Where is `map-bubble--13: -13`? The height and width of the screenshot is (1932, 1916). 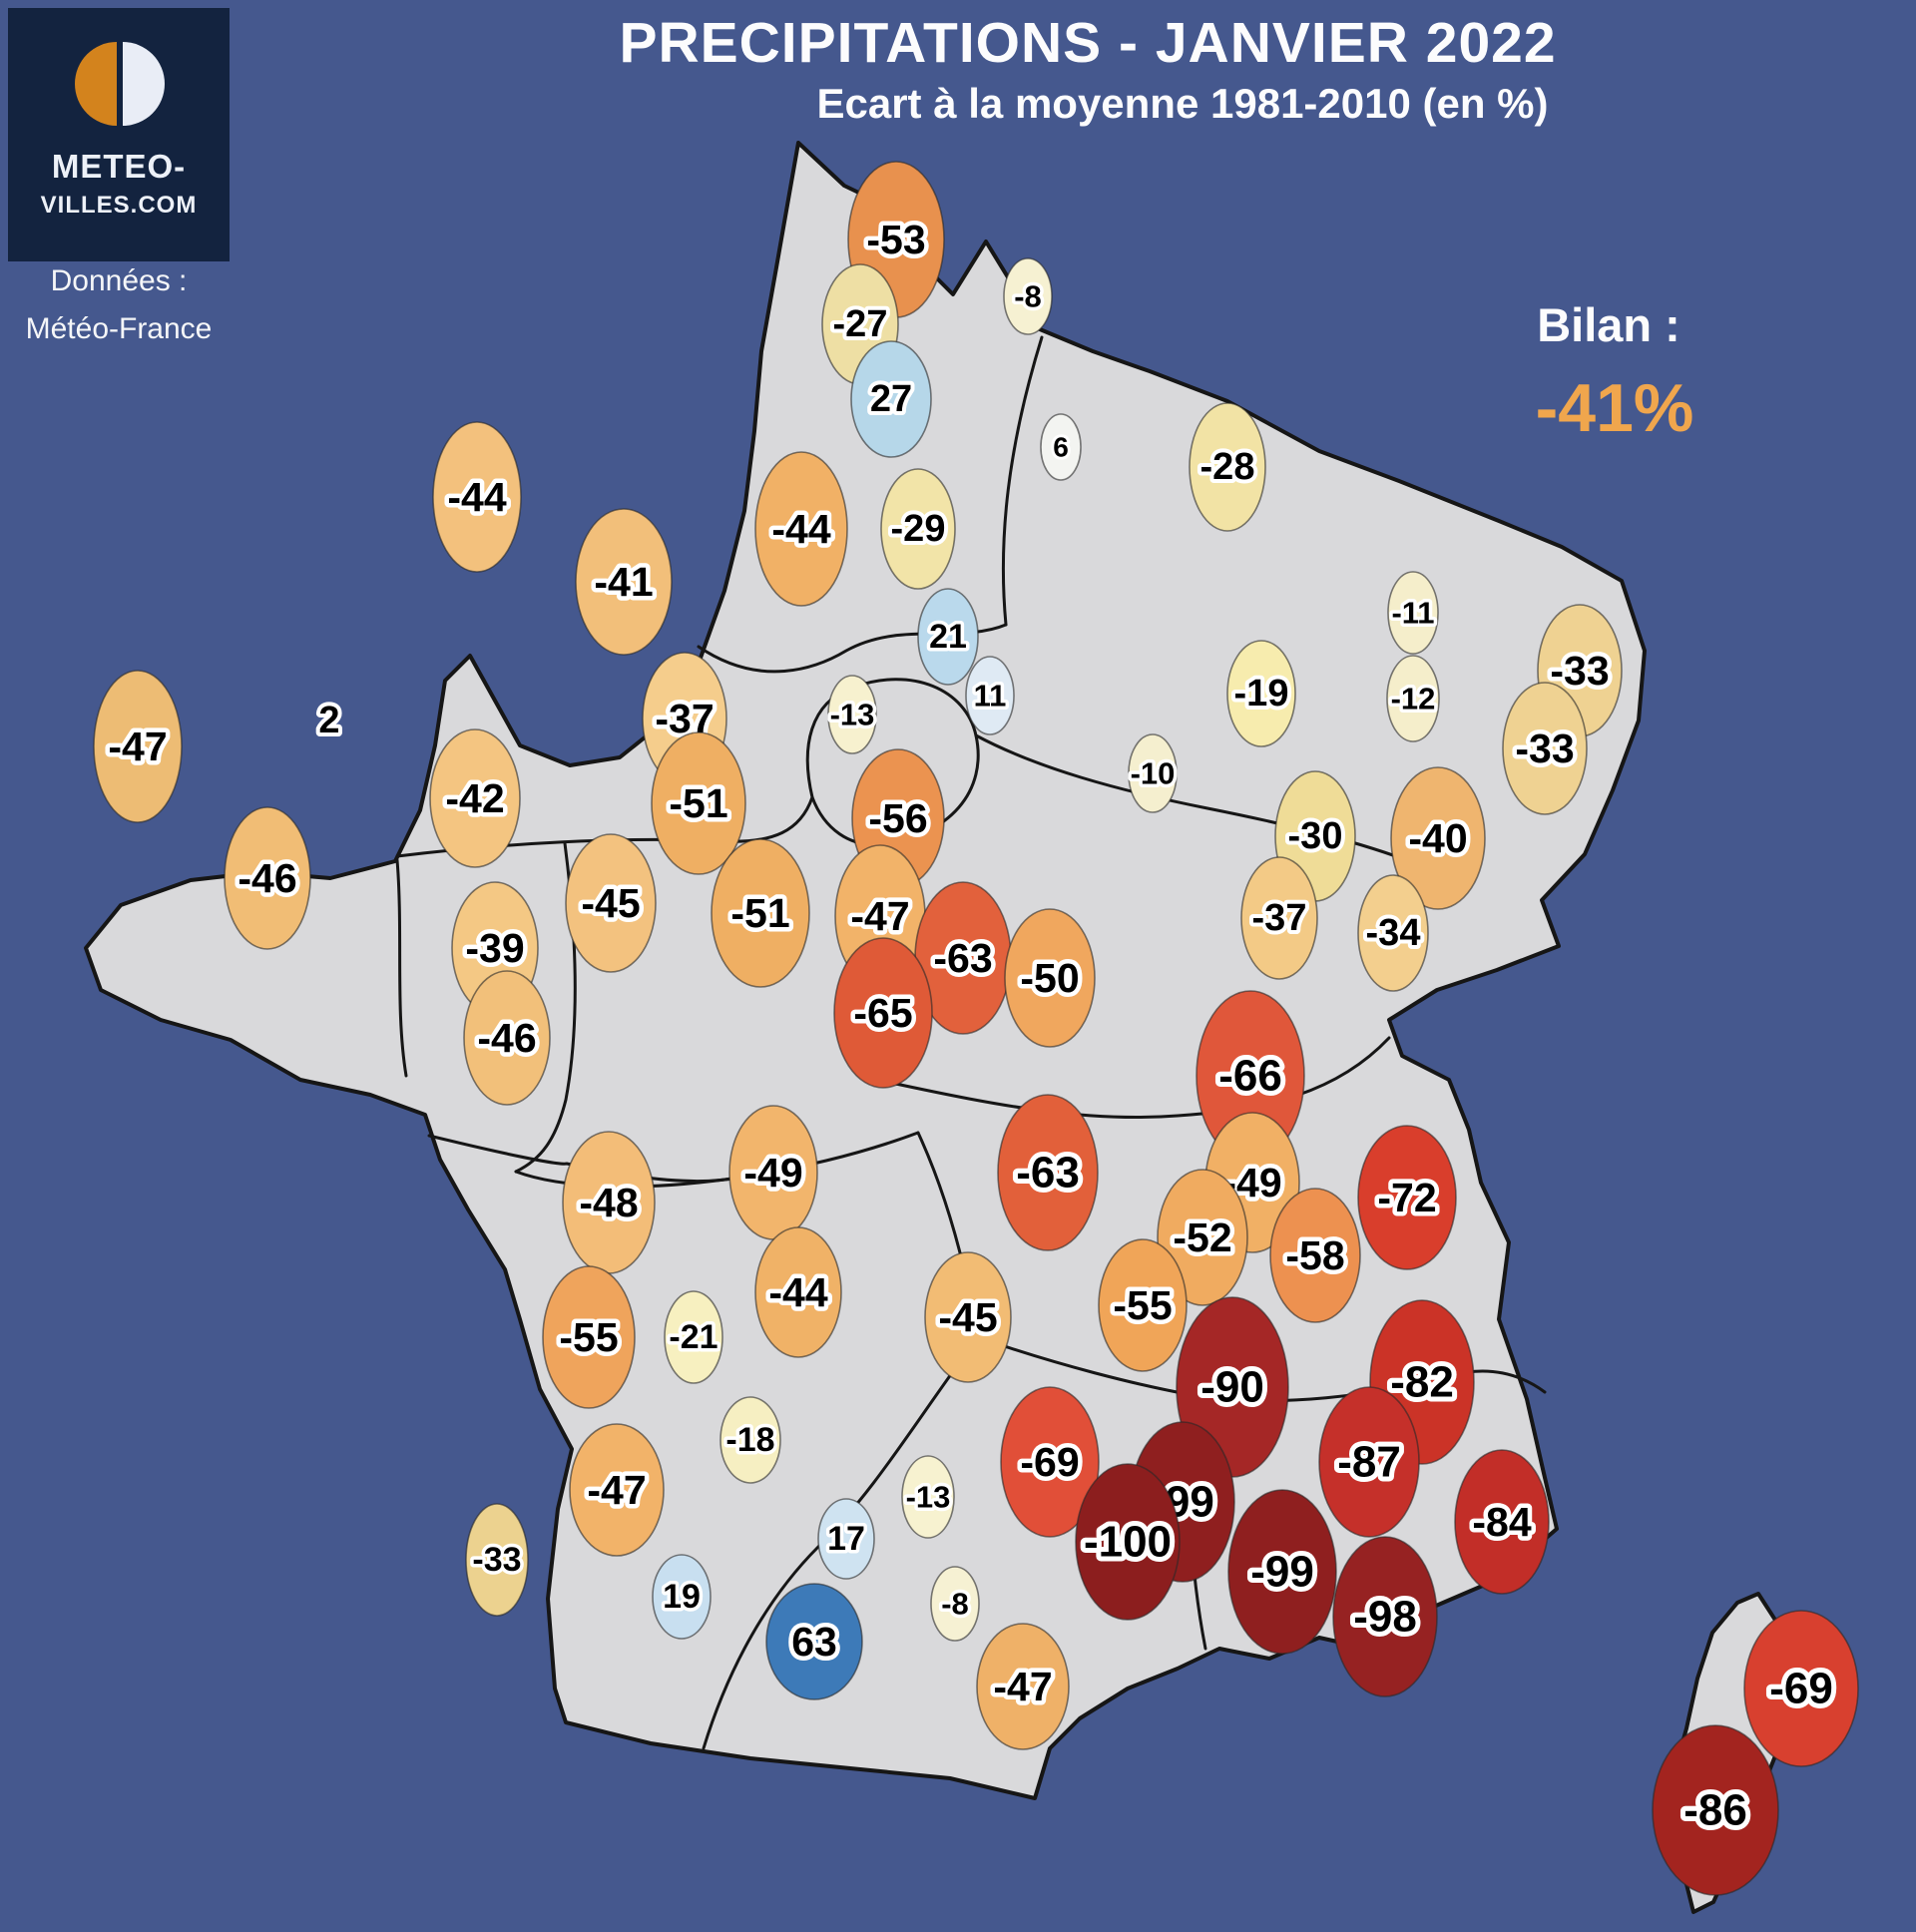
map-bubble--13: -13 is located at coordinates (852, 714).